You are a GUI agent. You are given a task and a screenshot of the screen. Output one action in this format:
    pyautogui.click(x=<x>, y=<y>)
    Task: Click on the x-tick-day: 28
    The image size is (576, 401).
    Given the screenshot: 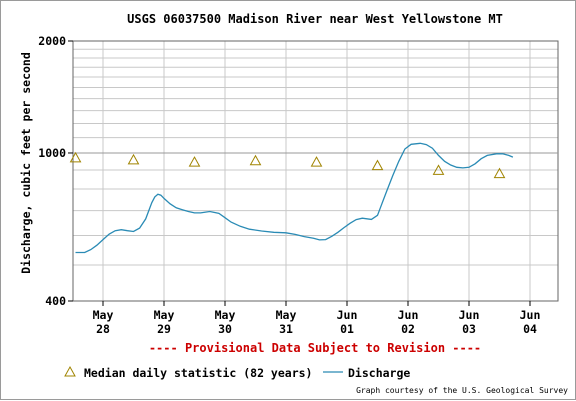 What is the action you would take?
    pyautogui.click(x=103, y=329)
    